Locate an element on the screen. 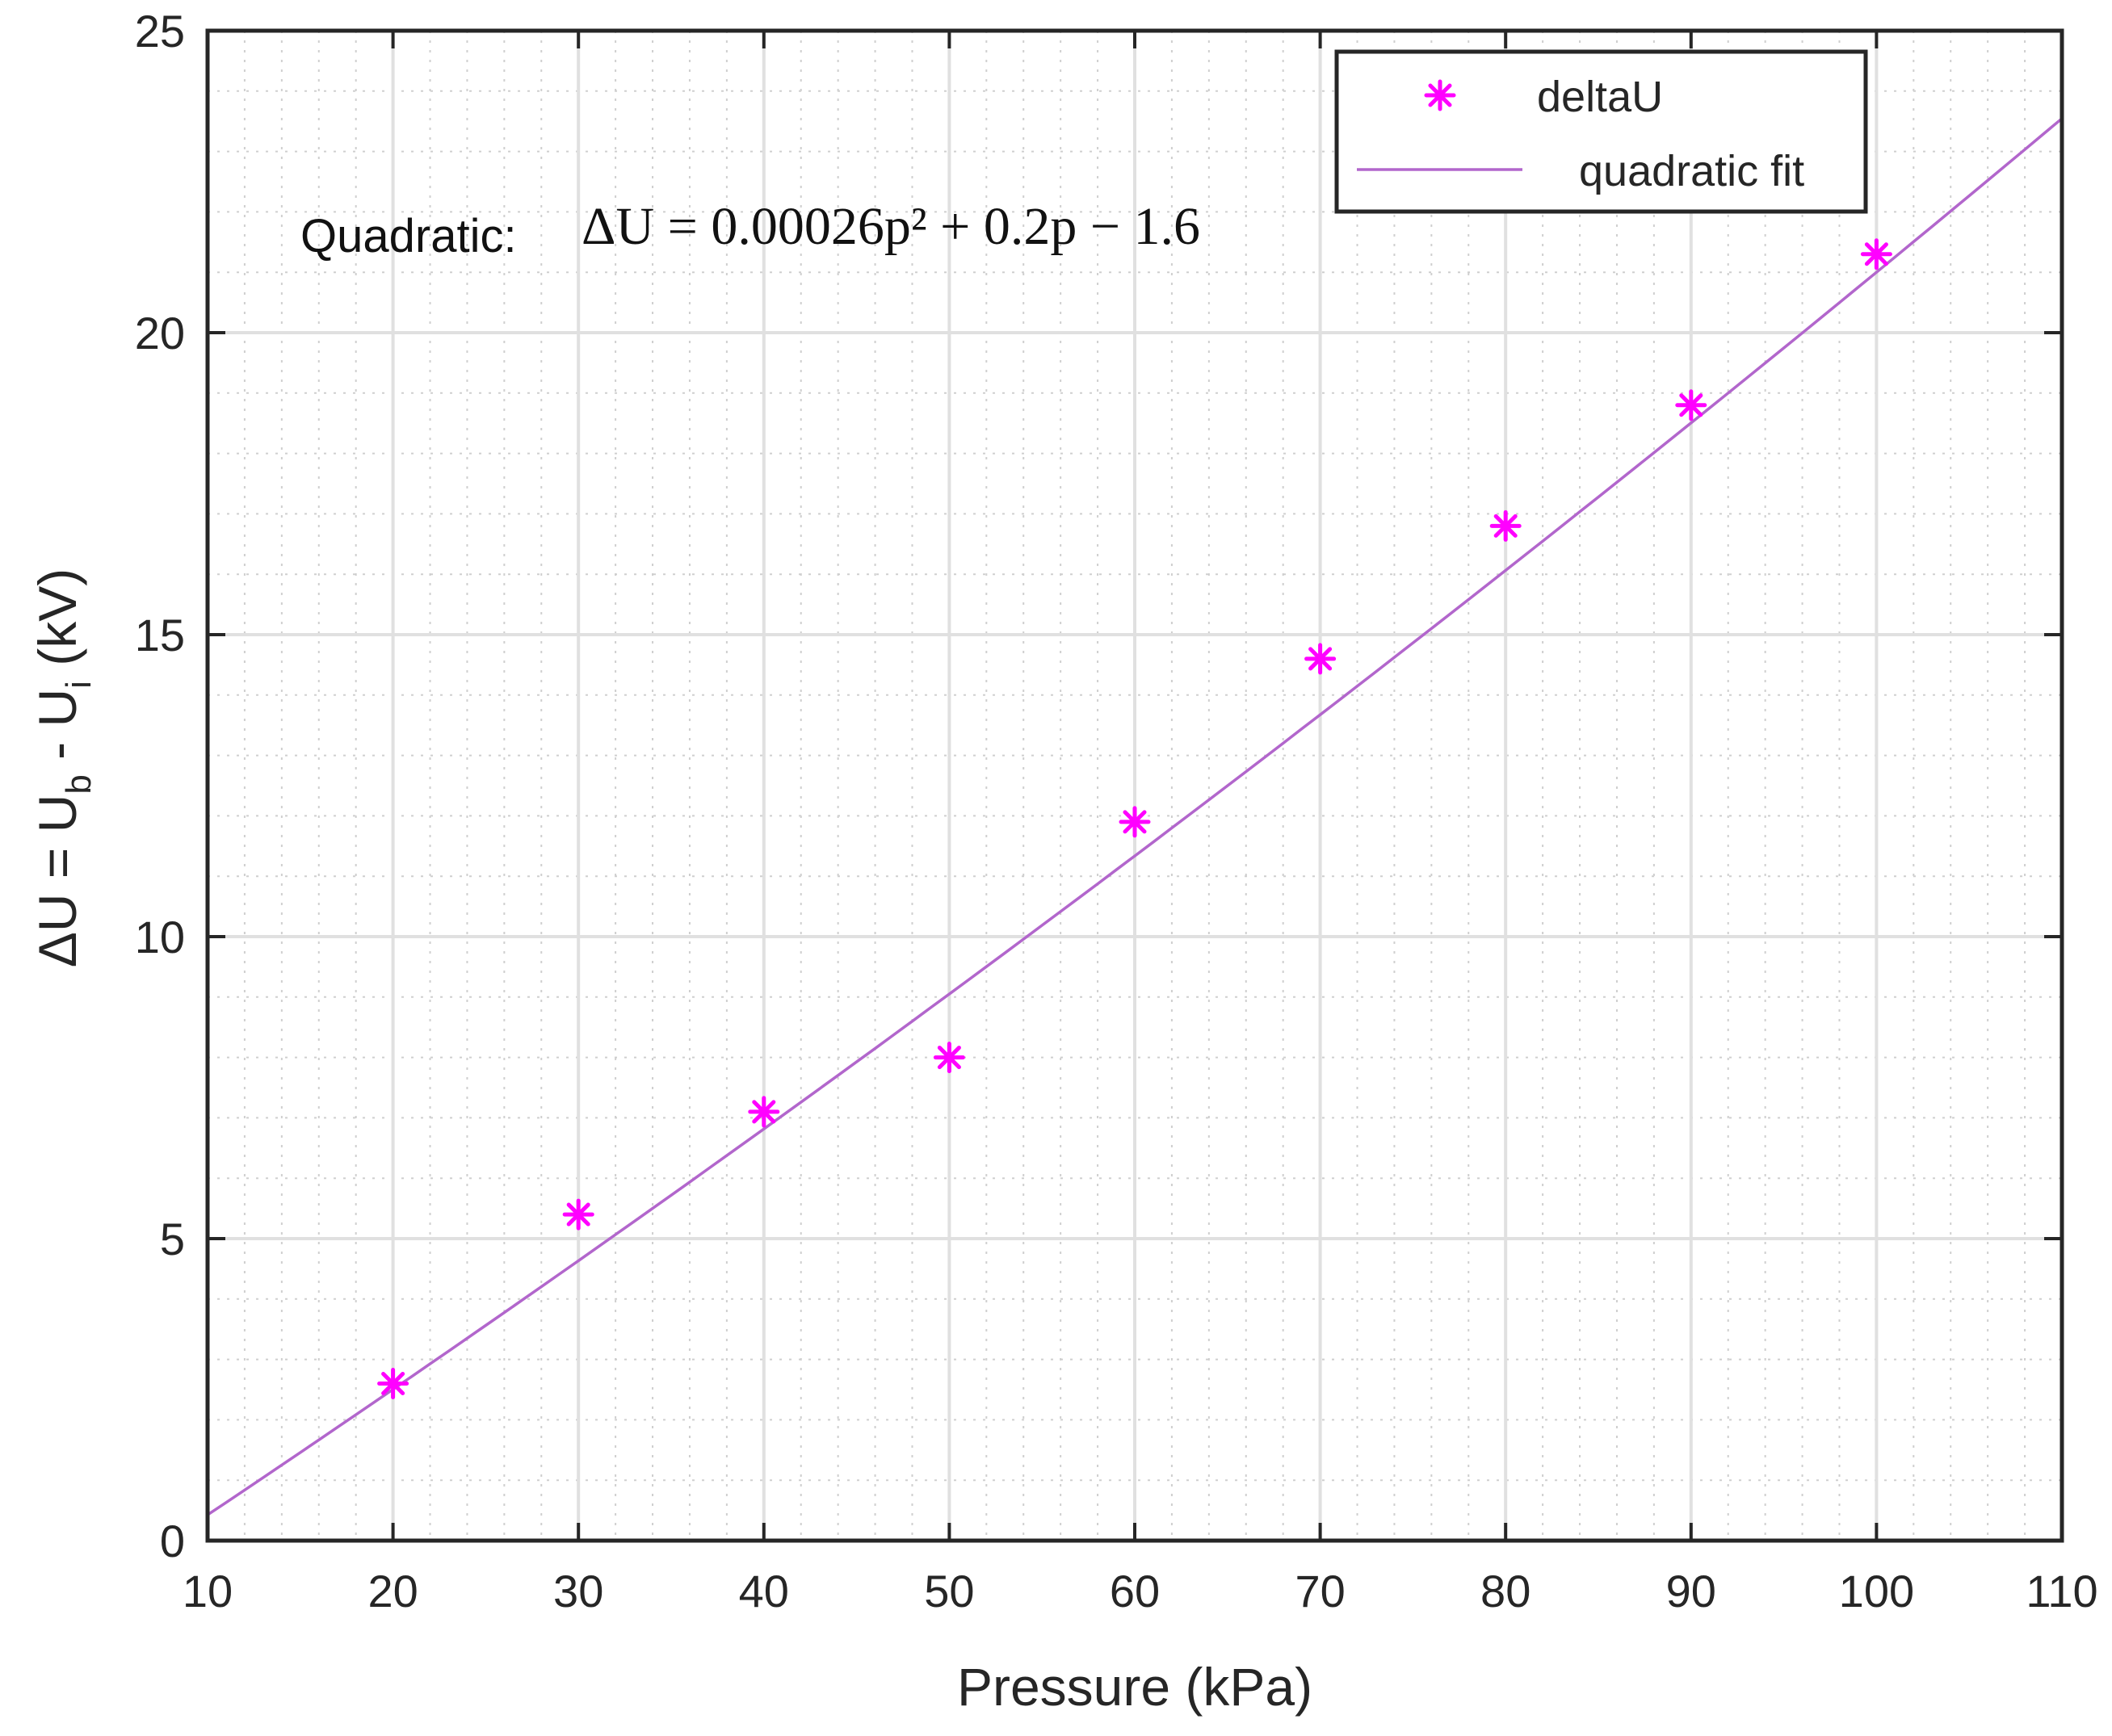  legend-label-quadratic-fit: quadratic fit is located at coordinates (1691, 171).